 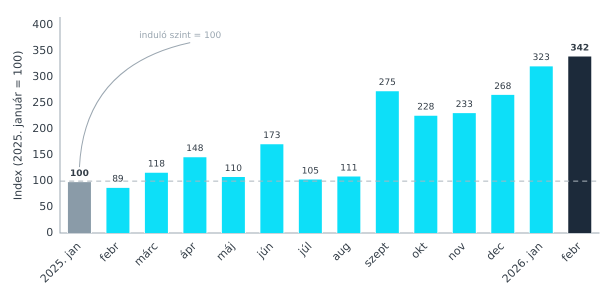 What do you see at coordinates (580, 48) in the screenshot?
I see `data-label: 342` at bounding box center [580, 48].